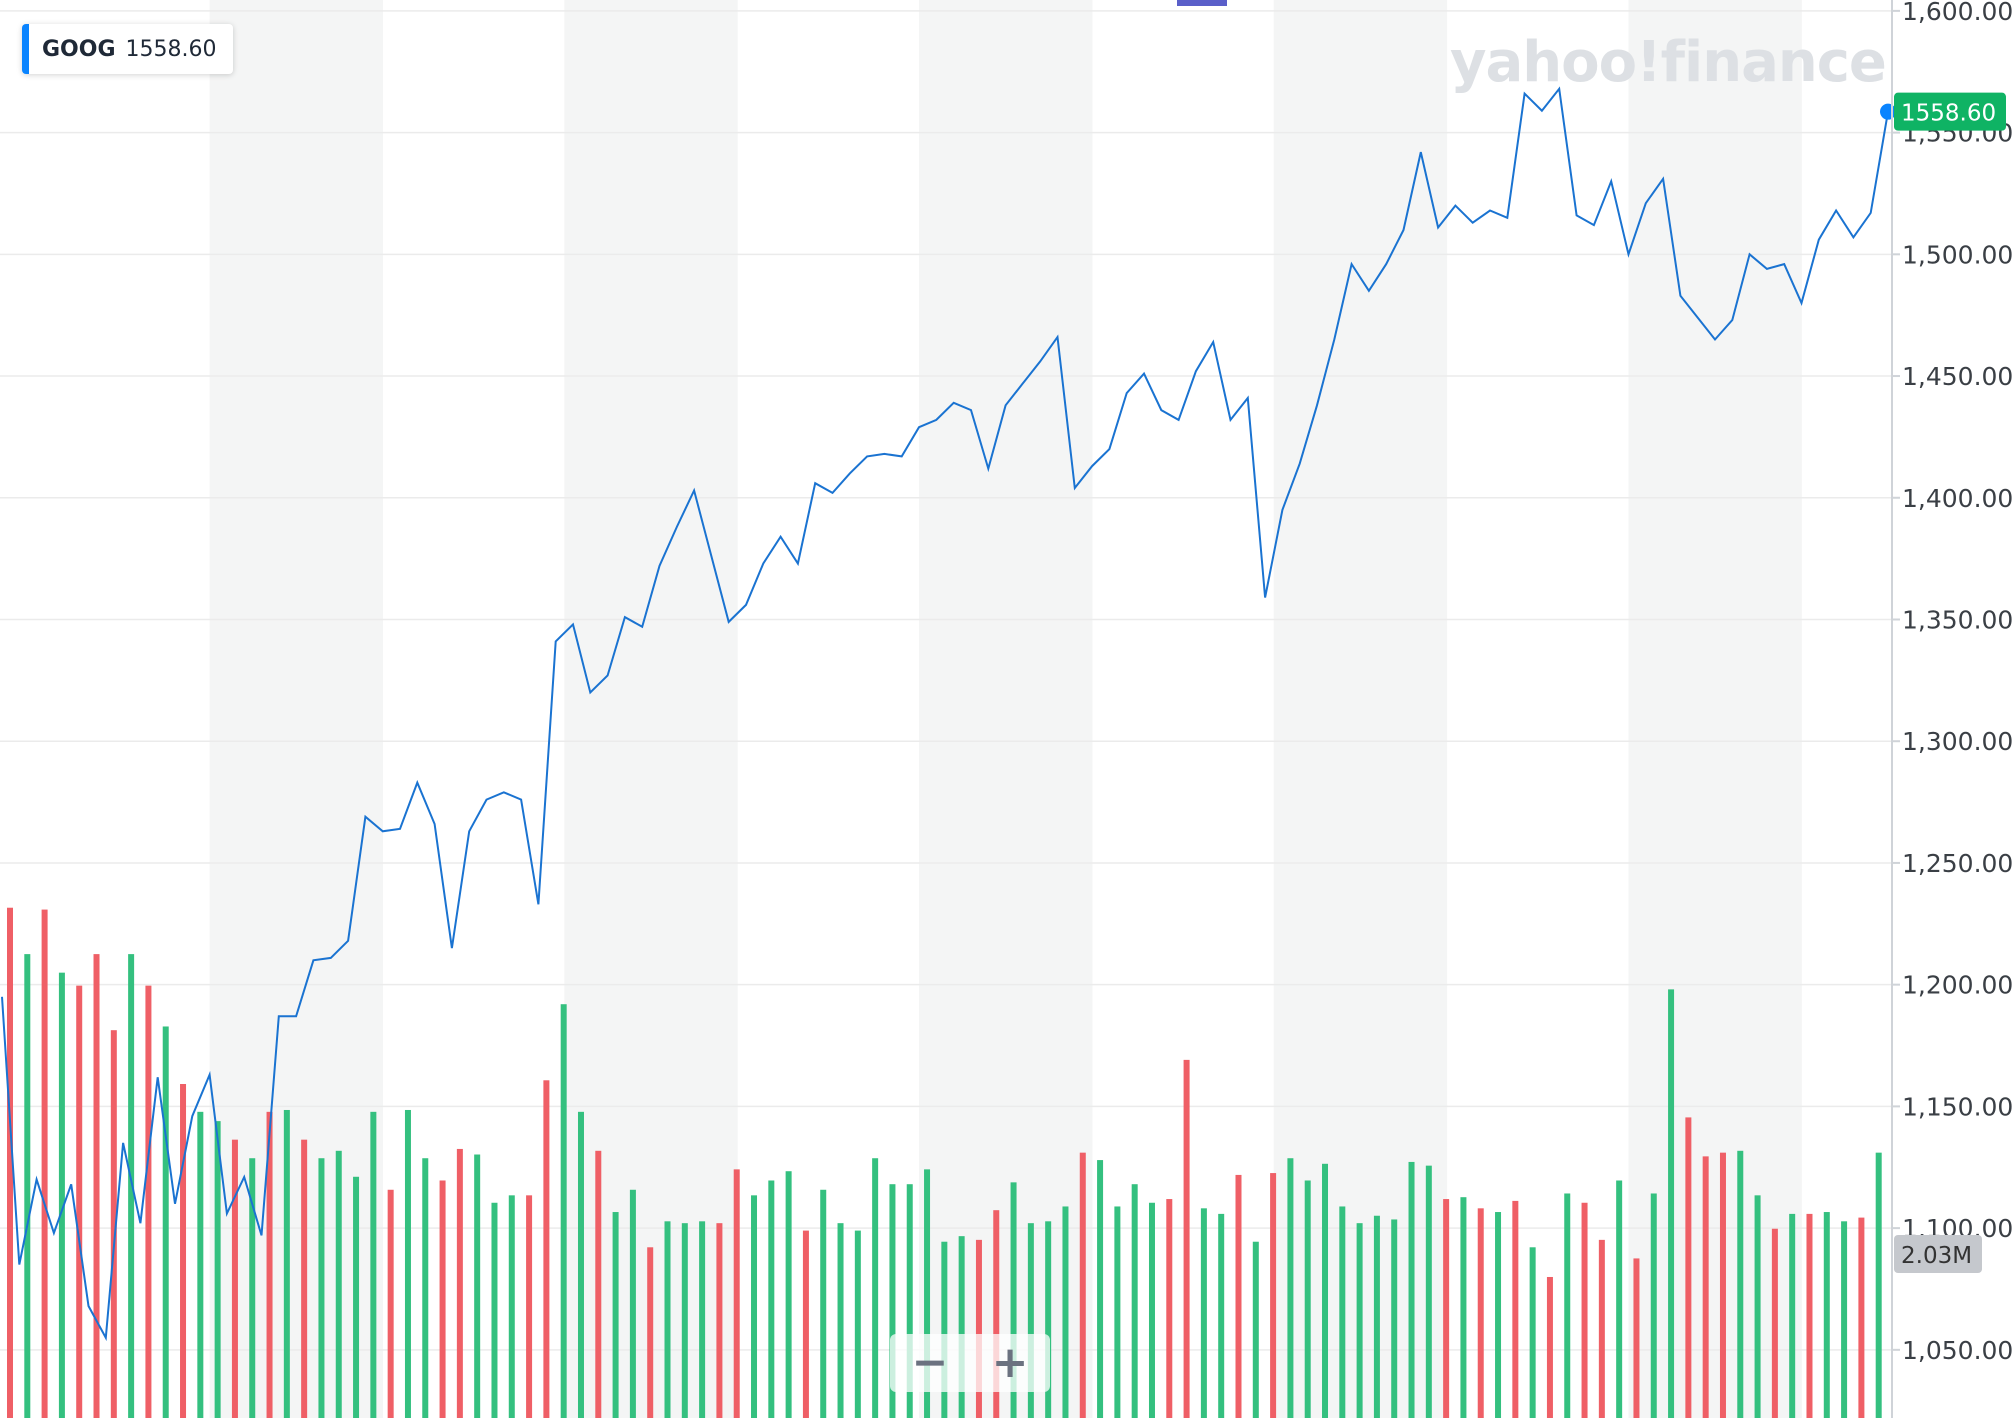  Describe the element at coordinates (25, 49) in the screenshot. I see `ticker-accent-bar` at that location.